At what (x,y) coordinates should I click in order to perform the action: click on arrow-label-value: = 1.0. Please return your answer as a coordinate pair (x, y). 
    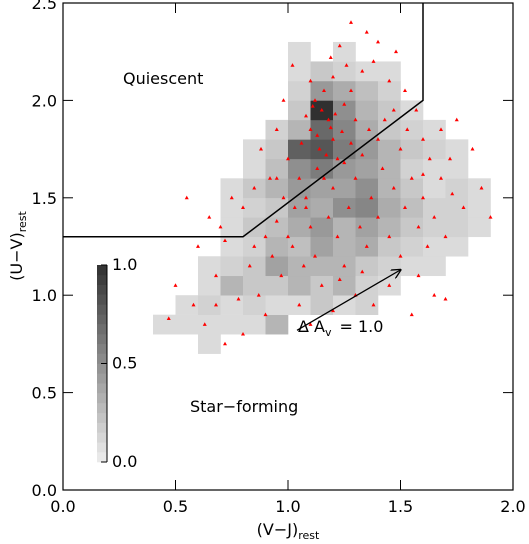
    Looking at the image, I should click on (362, 326).